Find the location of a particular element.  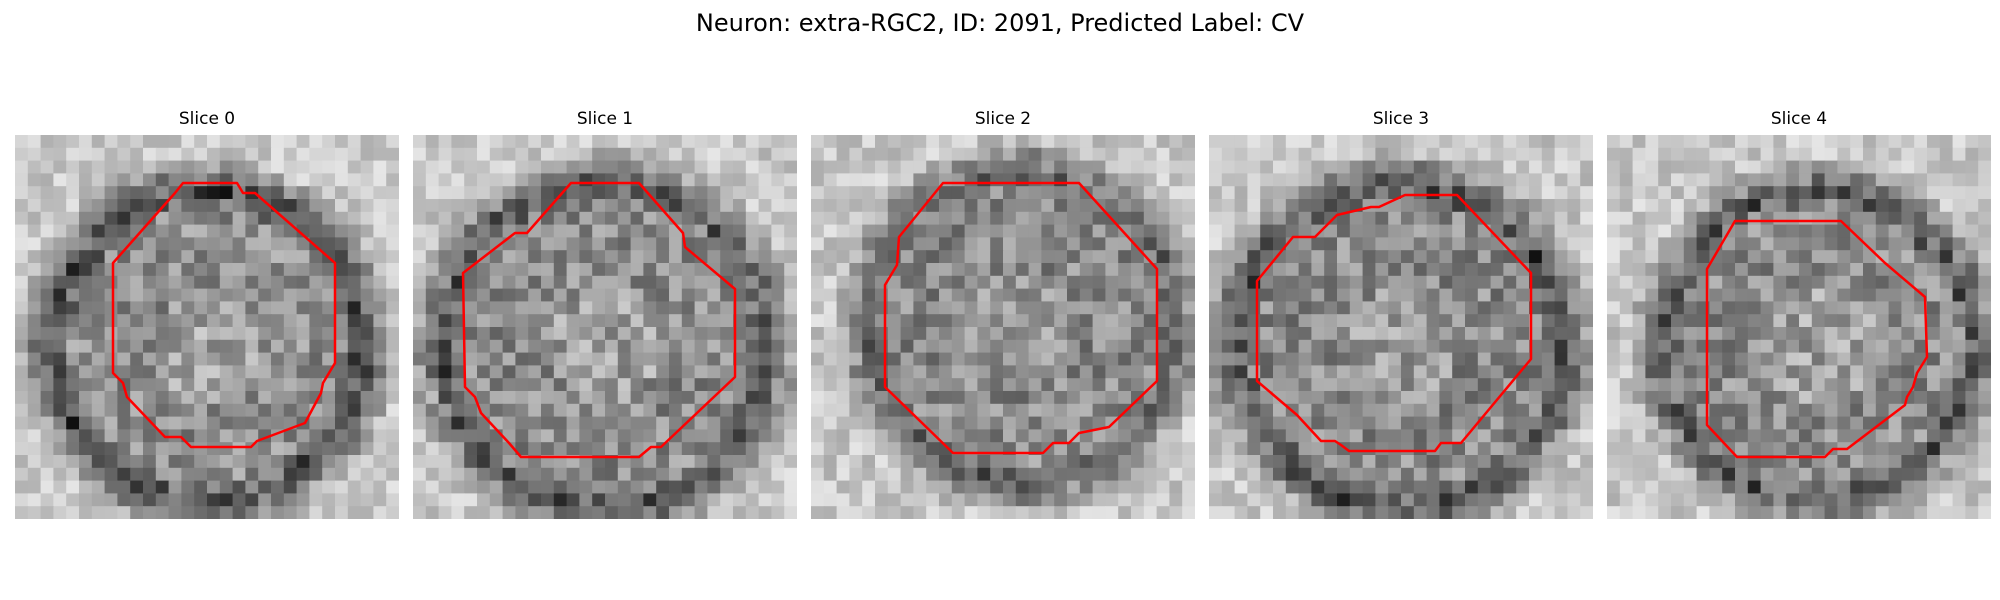

slice-title: Slice 3 is located at coordinates (1401, 119).